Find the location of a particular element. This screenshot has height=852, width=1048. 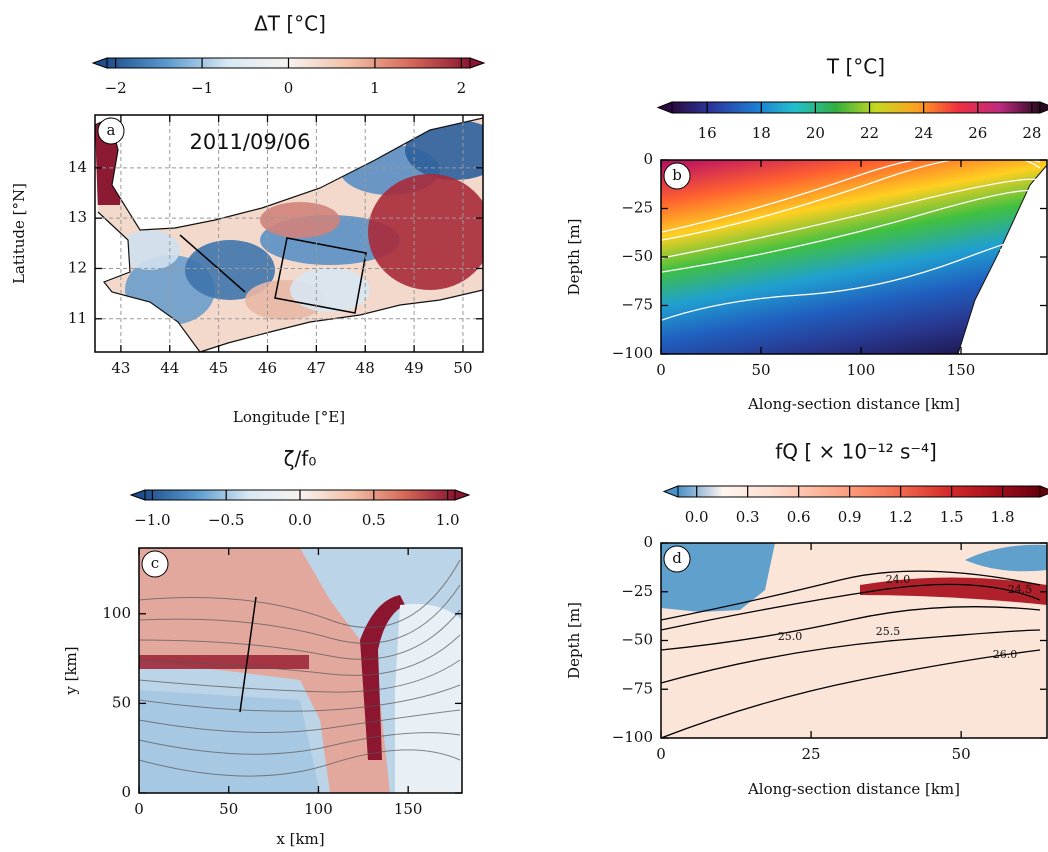

x-tick-label: 25 is located at coordinates (811, 754).